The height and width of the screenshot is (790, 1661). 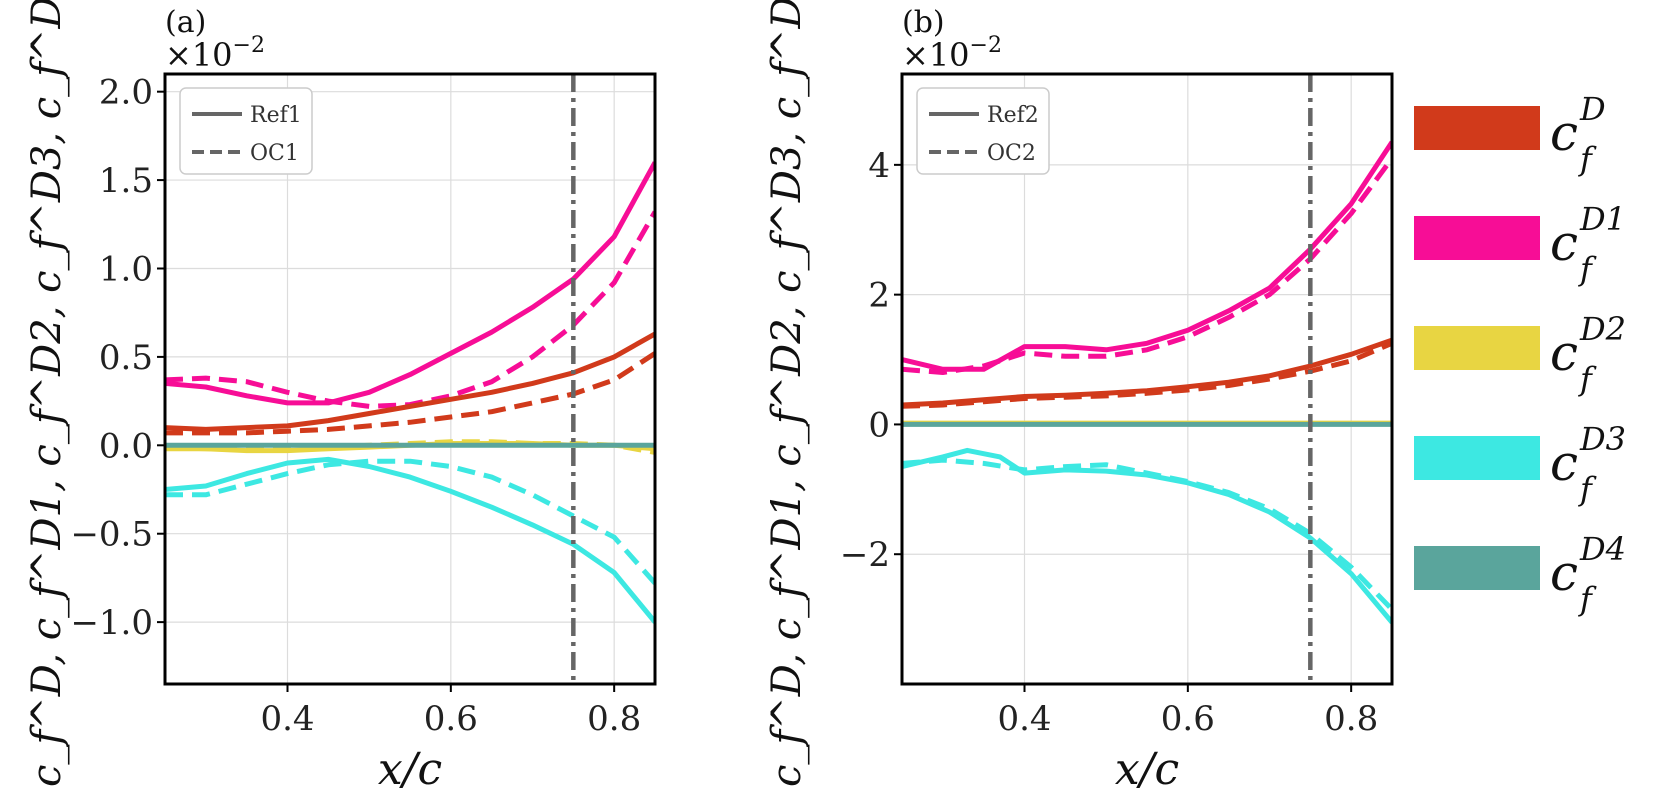 I want to click on y-tick-label: 2.0, so click(x=126, y=93).